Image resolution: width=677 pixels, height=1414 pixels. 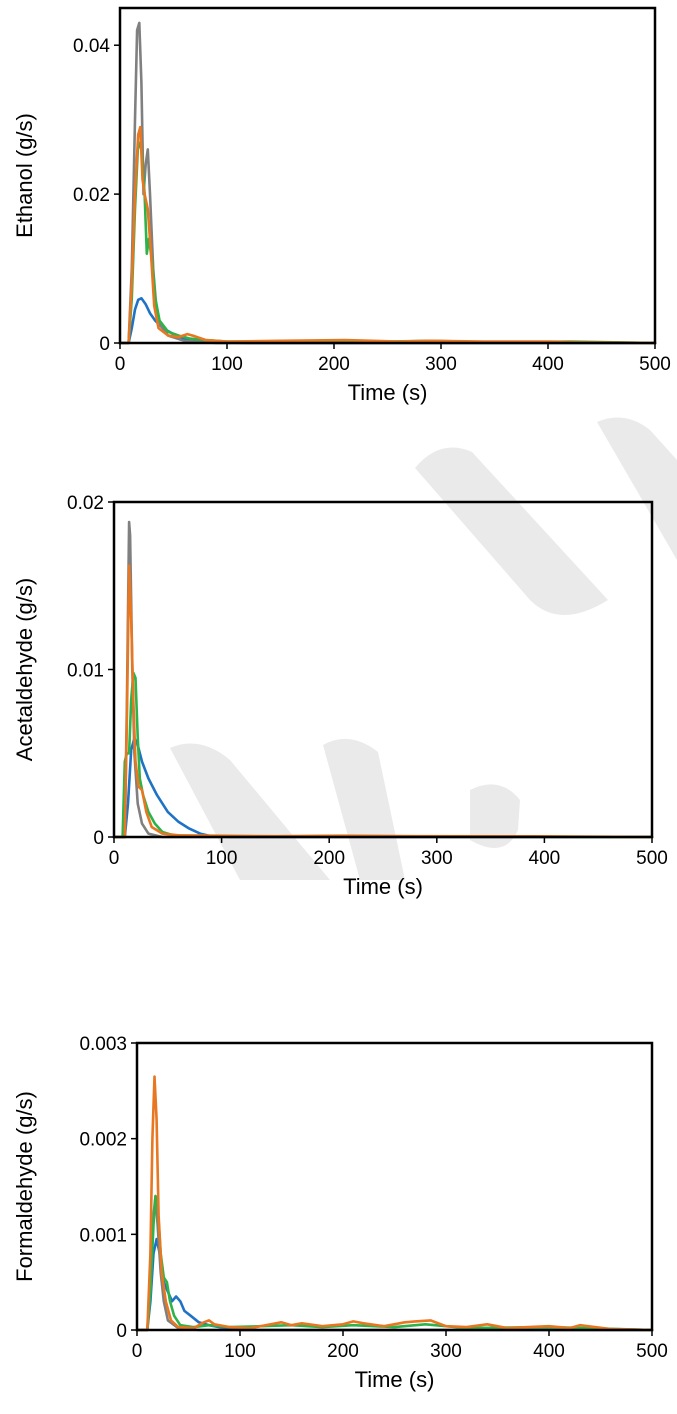 What do you see at coordinates (103, 1140) in the screenshot?
I see `y-tick-label: 0.002` at bounding box center [103, 1140].